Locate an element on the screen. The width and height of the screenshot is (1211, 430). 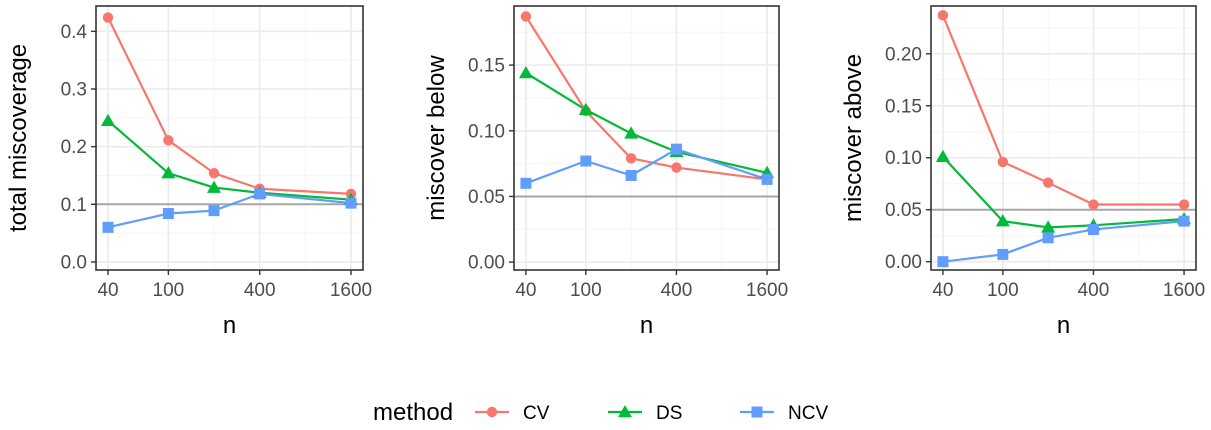
y-axis-title: total miscoverage is located at coordinates (18, 138).